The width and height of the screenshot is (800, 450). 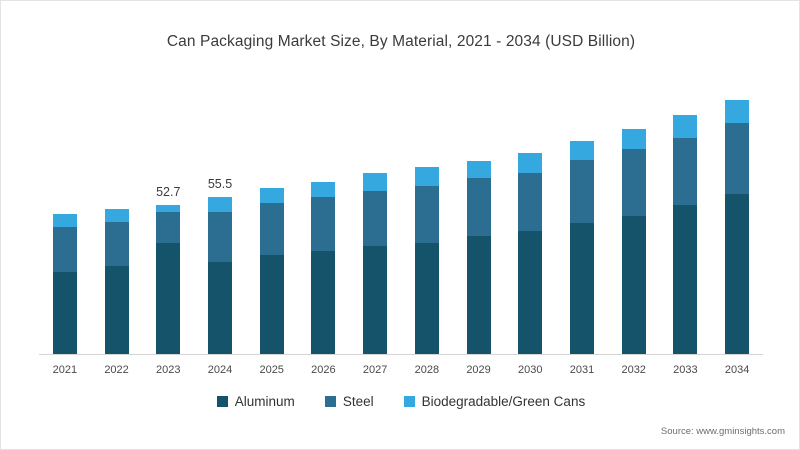 What do you see at coordinates (271, 370) in the screenshot?
I see `x-tick-2025: 2025` at bounding box center [271, 370].